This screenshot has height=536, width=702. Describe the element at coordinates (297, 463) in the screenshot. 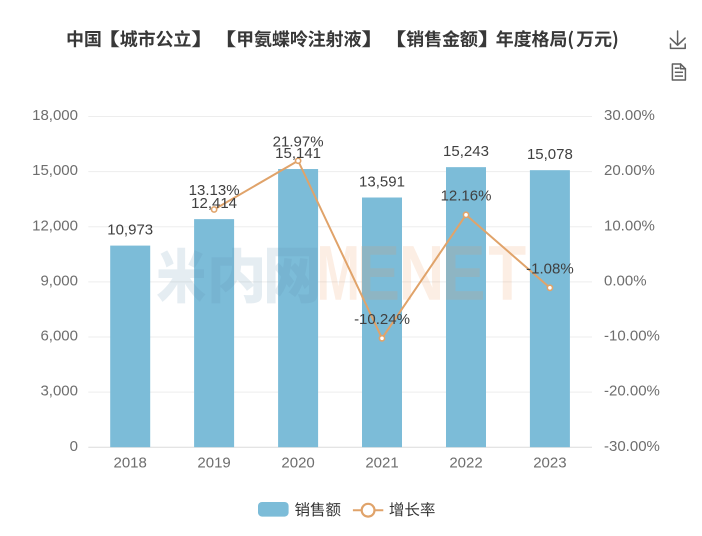

I see `svg-text: 2020` at that location.